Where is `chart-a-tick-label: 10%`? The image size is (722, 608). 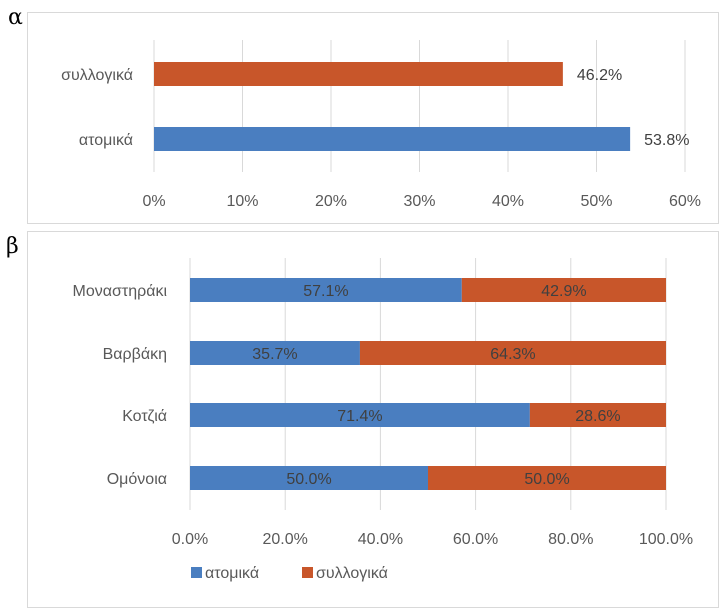
chart-a-tick-label: 10% is located at coordinates (242, 201).